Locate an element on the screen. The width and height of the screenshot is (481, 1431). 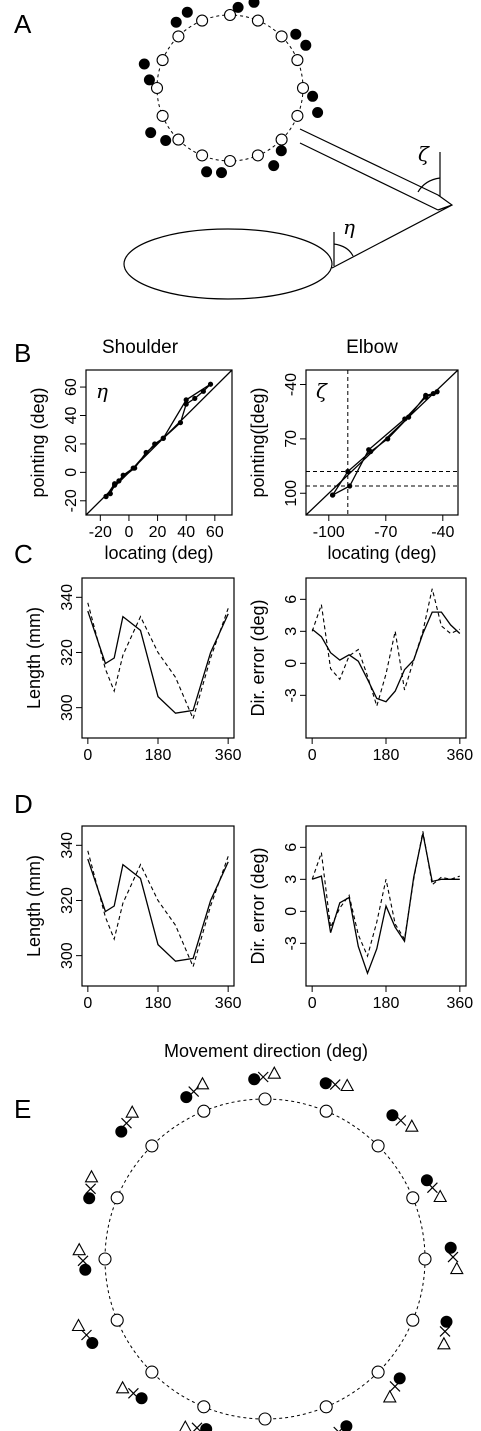
x-tick-label: 60 is located at coordinates (215, 532).